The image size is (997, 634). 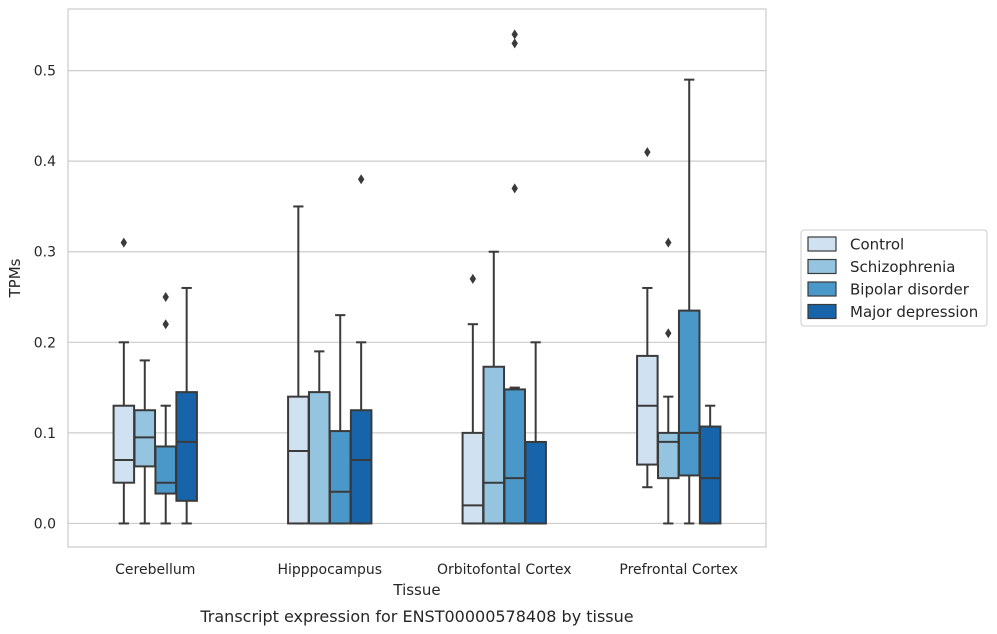 What do you see at coordinates (504, 570) in the screenshot?
I see `x-tick-label: Orbitofontal Cortex` at bounding box center [504, 570].